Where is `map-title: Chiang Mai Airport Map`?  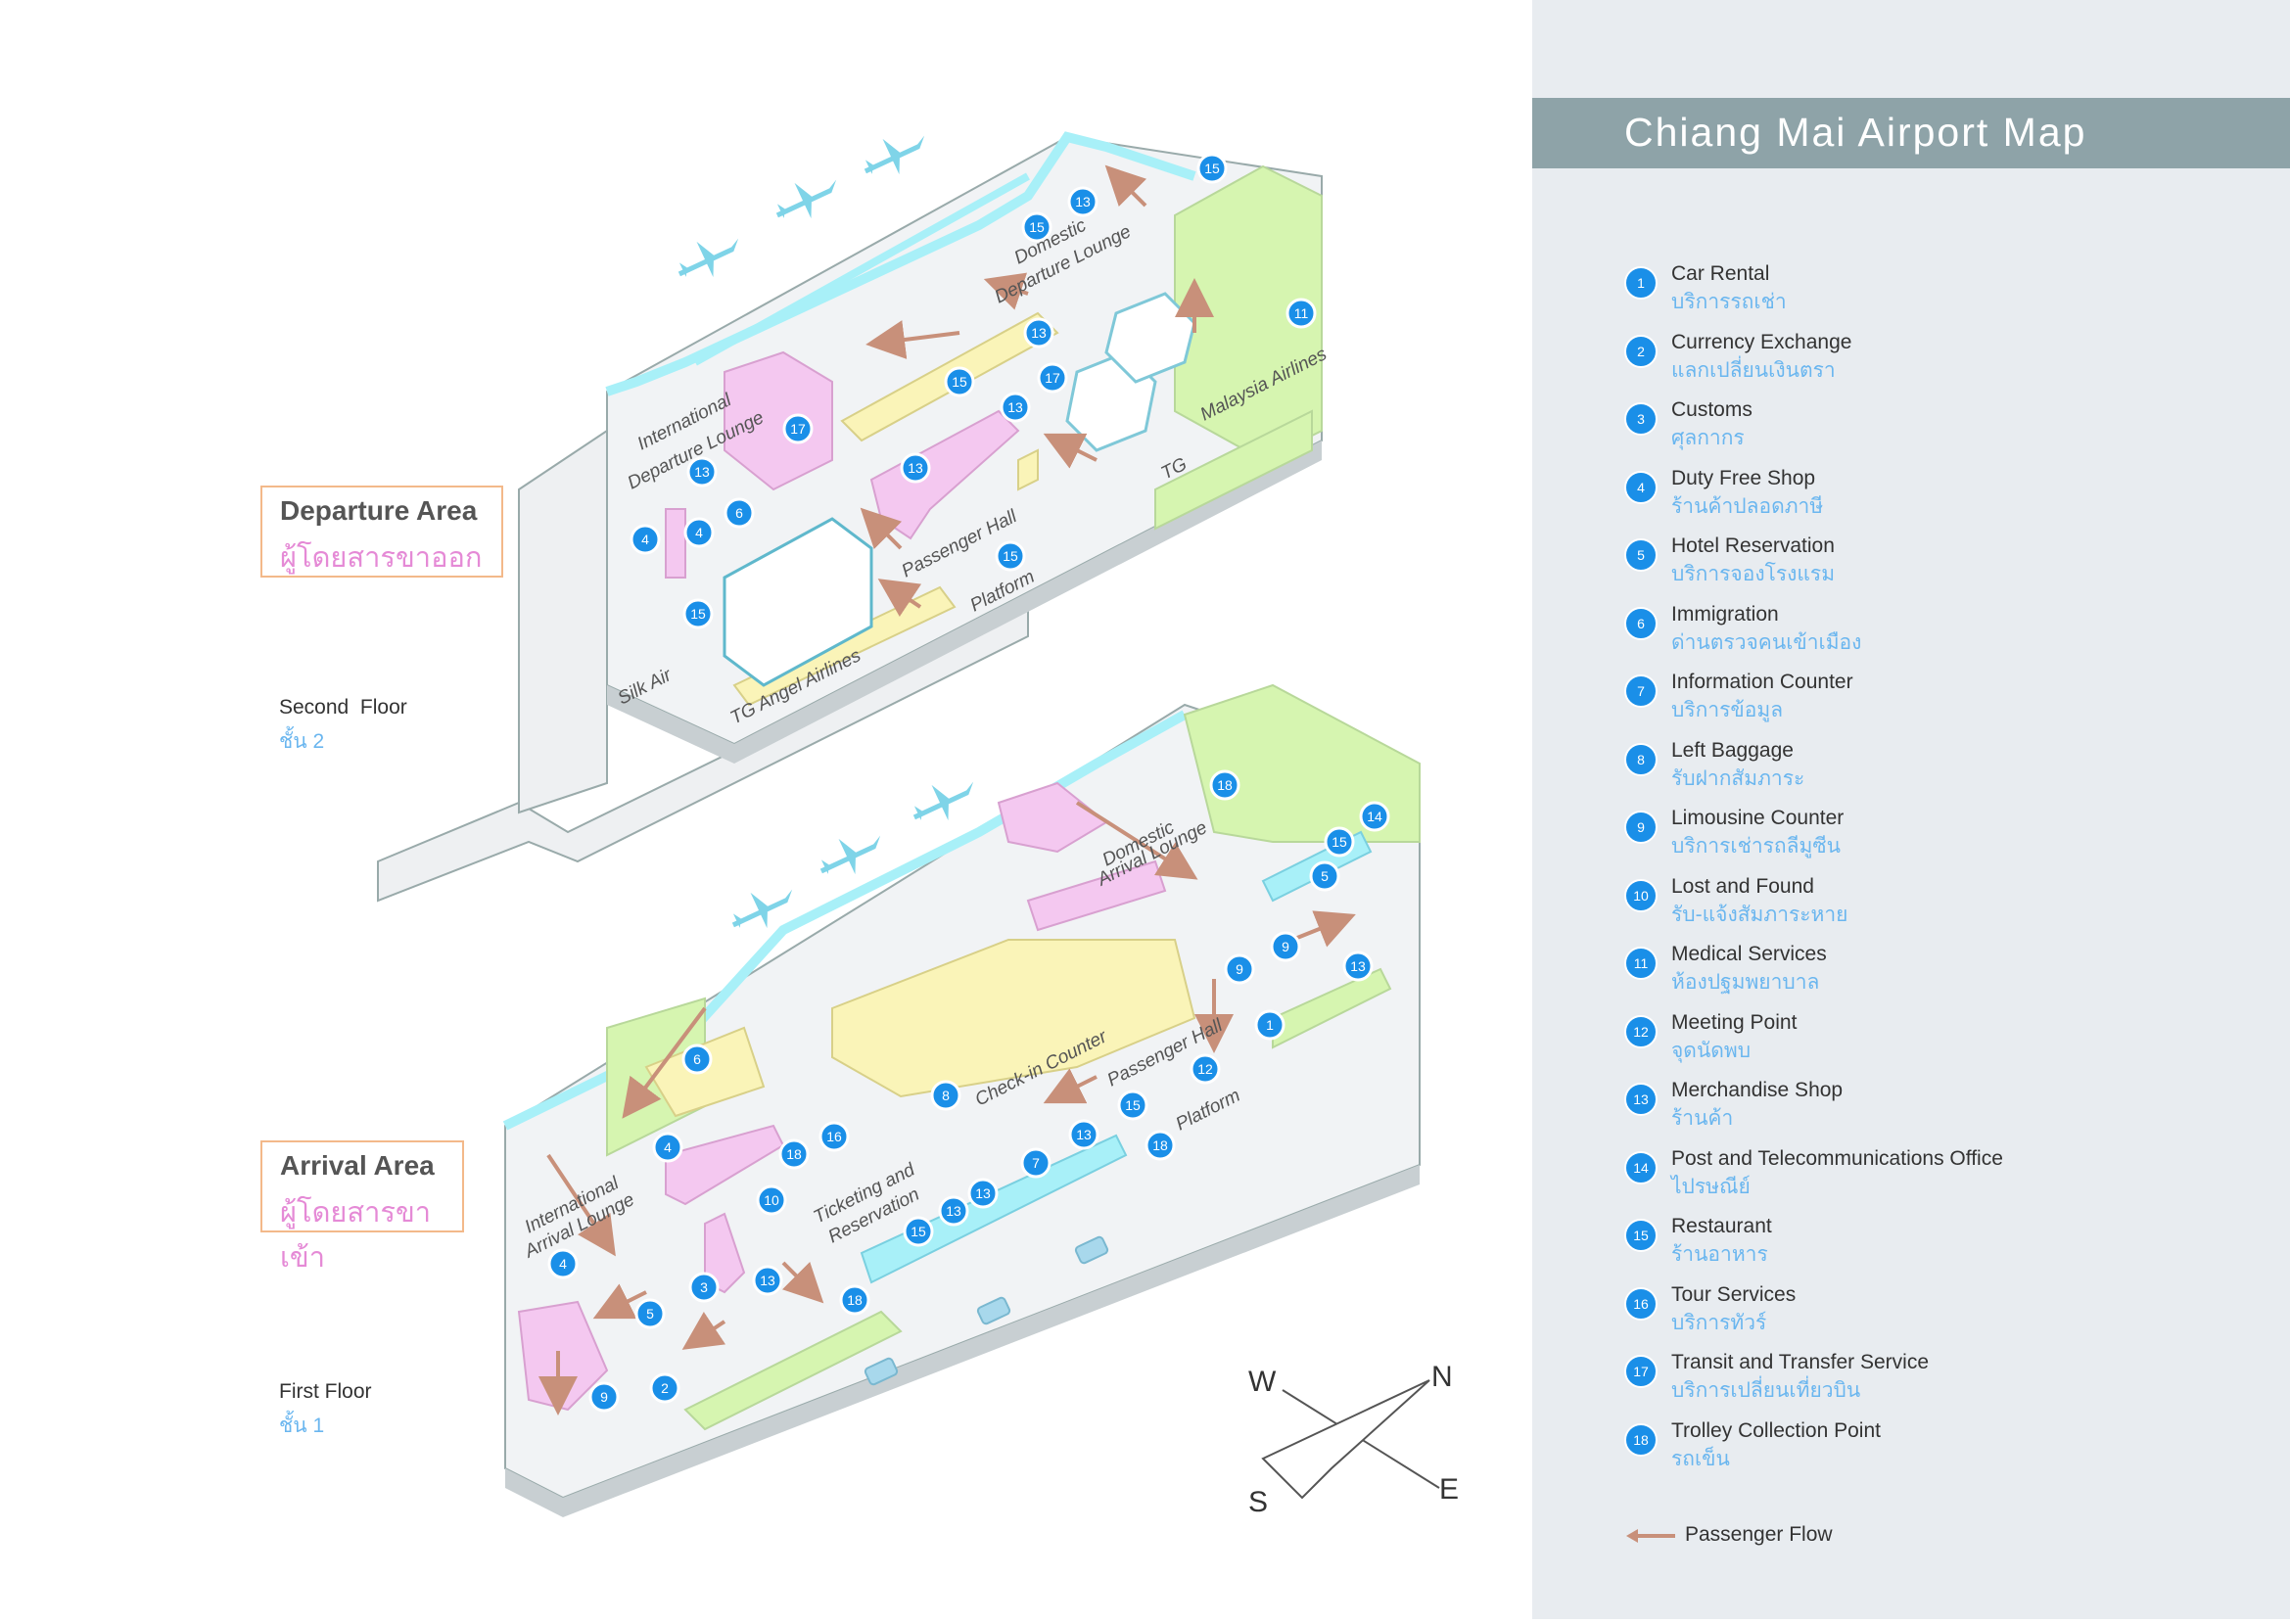 map-title: Chiang Mai Airport Map is located at coordinates (1855, 133).